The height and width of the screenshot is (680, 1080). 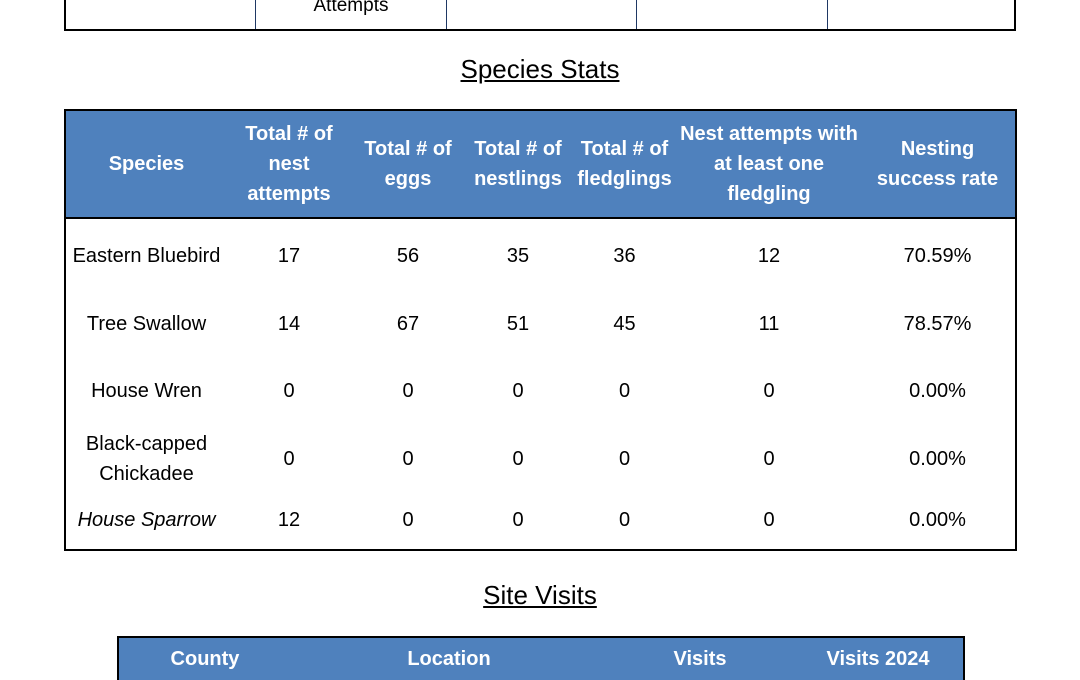 I want to click on cell-eggs: 67, so click(x=408, y=324).